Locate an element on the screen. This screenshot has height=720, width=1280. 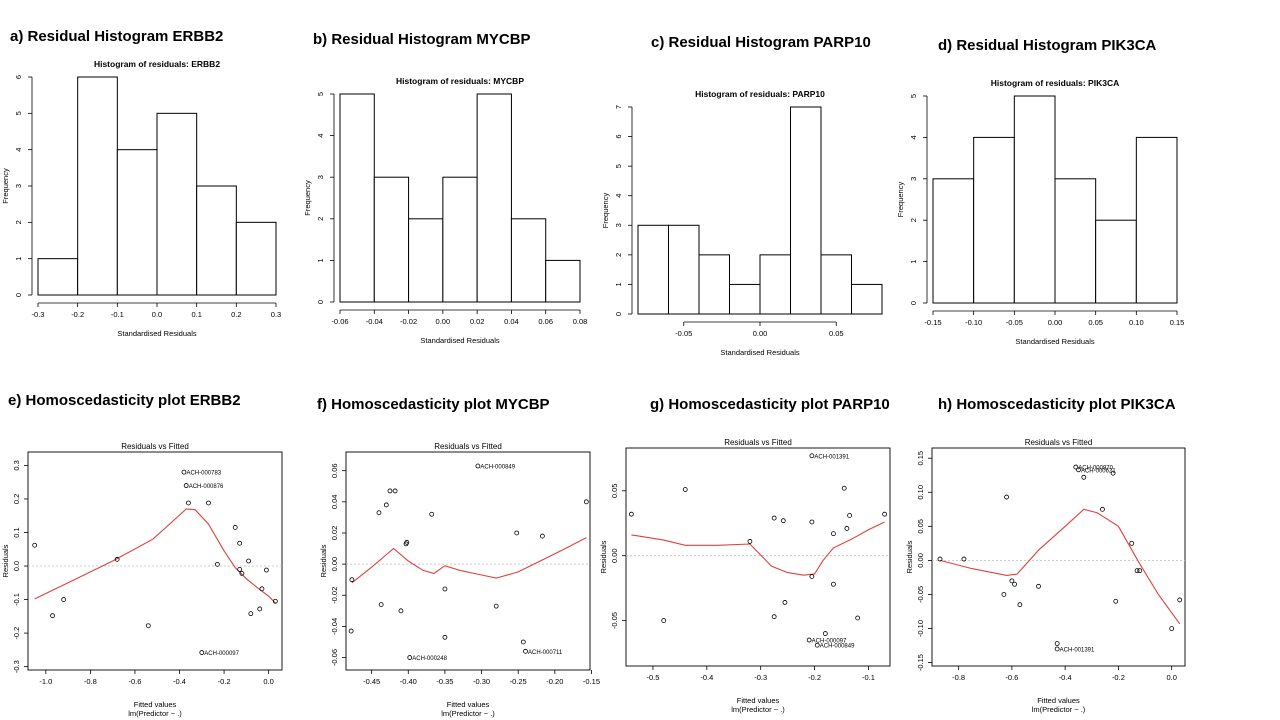
y-tick-label: 6 is located at coordinates (18, 77).